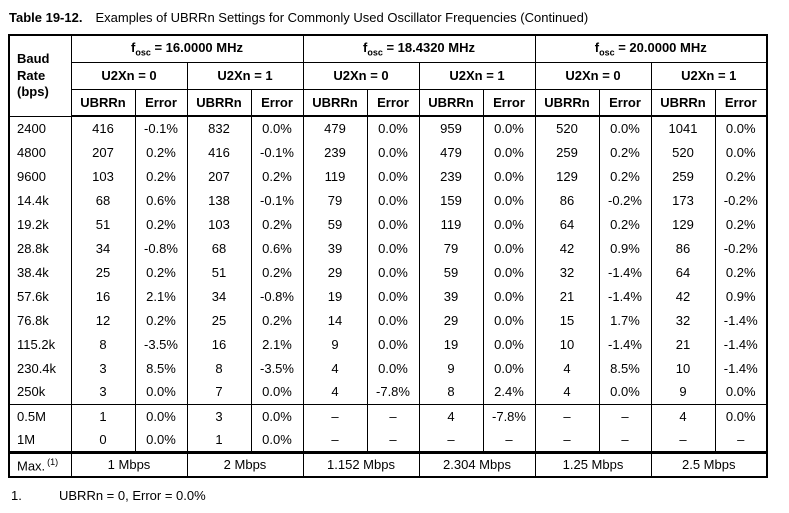  Describe the element at coordinates (39, 272) in the screenshot. I see `baud-rate-cell: 38.4k` at that location.